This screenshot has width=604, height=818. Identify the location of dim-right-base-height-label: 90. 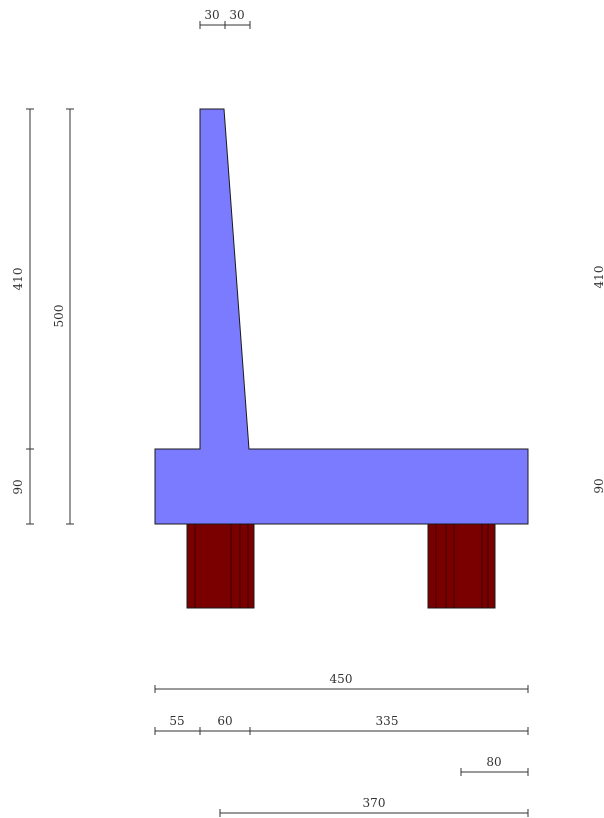
(598, 485).